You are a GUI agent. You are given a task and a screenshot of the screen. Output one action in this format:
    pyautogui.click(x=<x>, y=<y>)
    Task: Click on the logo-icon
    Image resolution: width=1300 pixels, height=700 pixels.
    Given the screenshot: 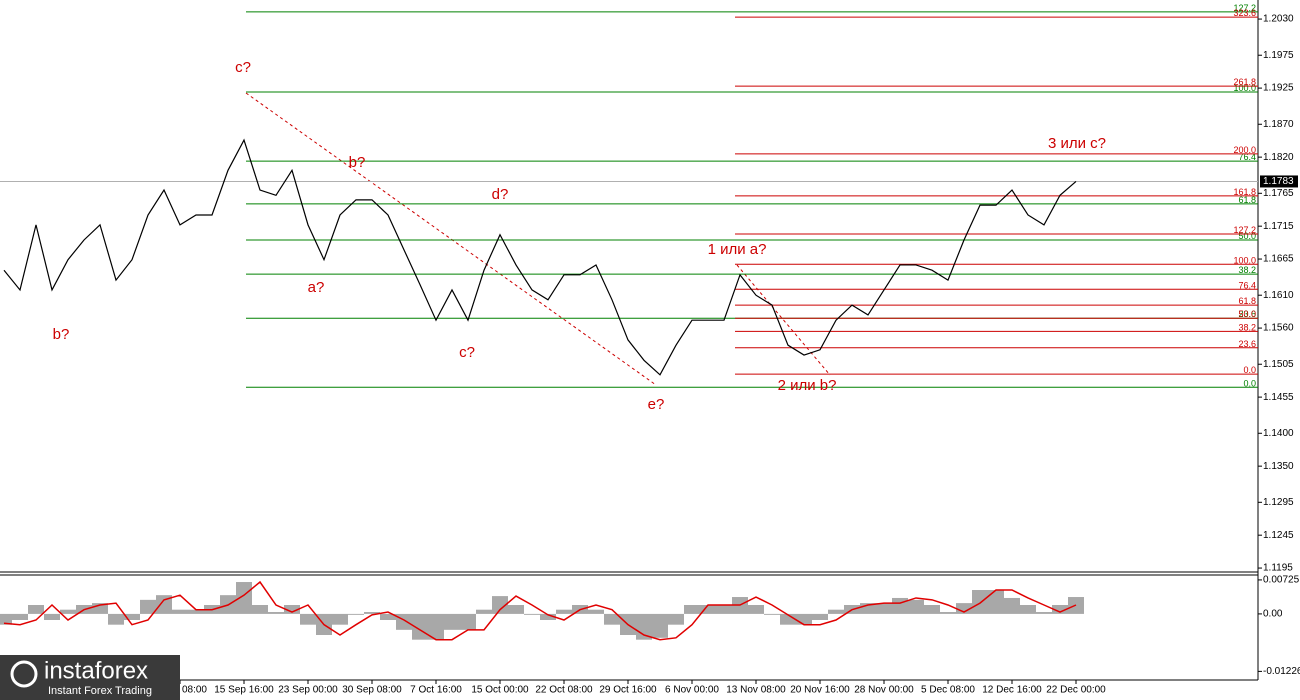 What is the action you would take?
    pyautogui.click(x=24, y=674)
    